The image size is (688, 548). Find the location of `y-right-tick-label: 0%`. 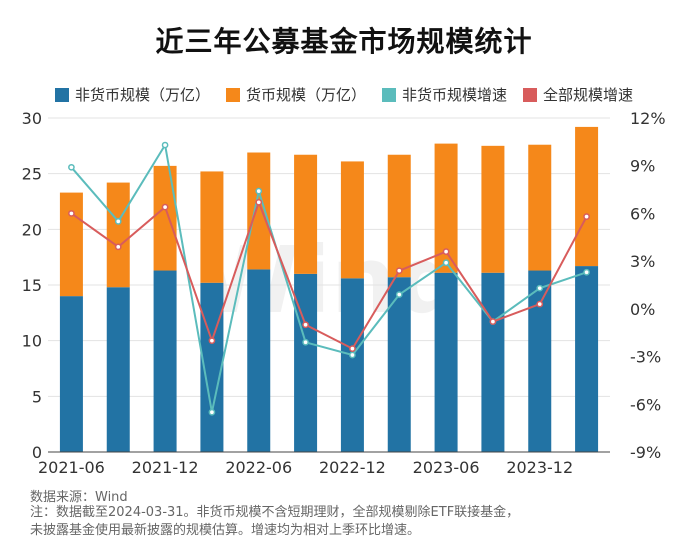

y-right-tick-label: 0% is located at coordinates (642, 309).